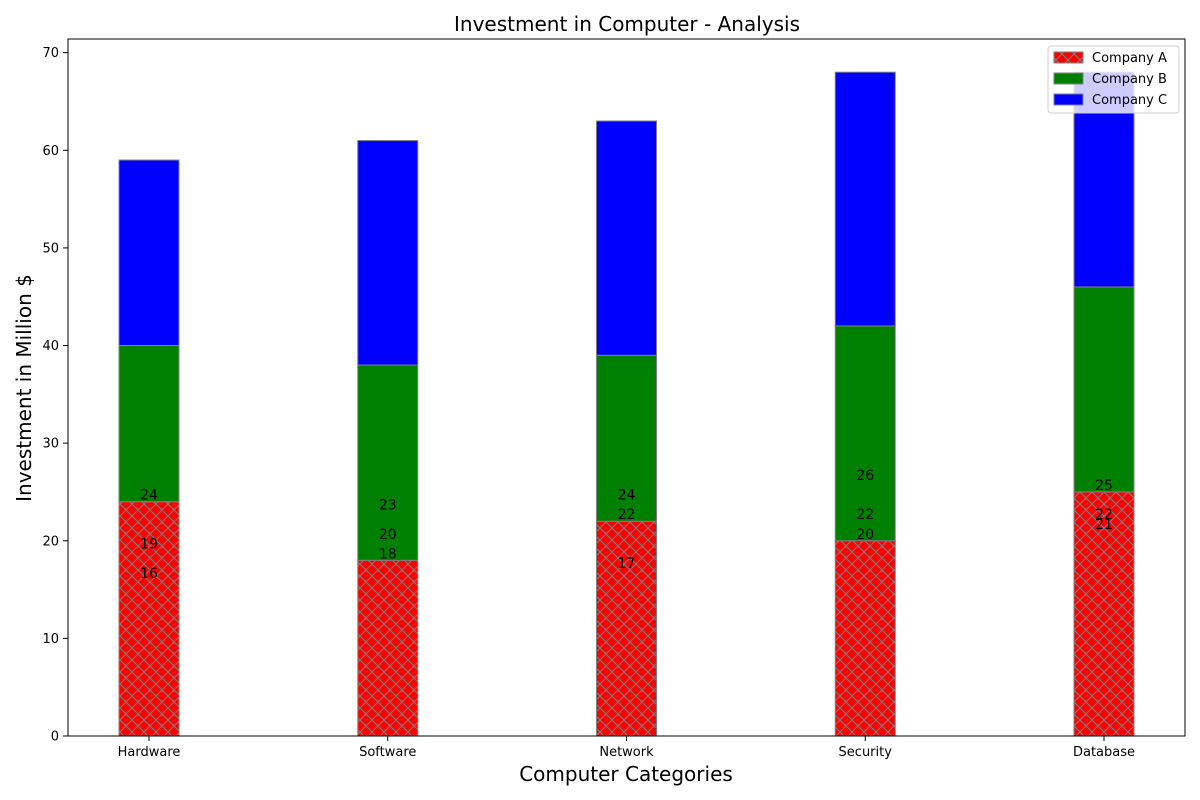 The width and height of the screenshot is (1200, 800). What do you see at coordinates (1129, 100) in the screenshot?
I see `legend-label: Company C` at bounding box center [1129, 100].